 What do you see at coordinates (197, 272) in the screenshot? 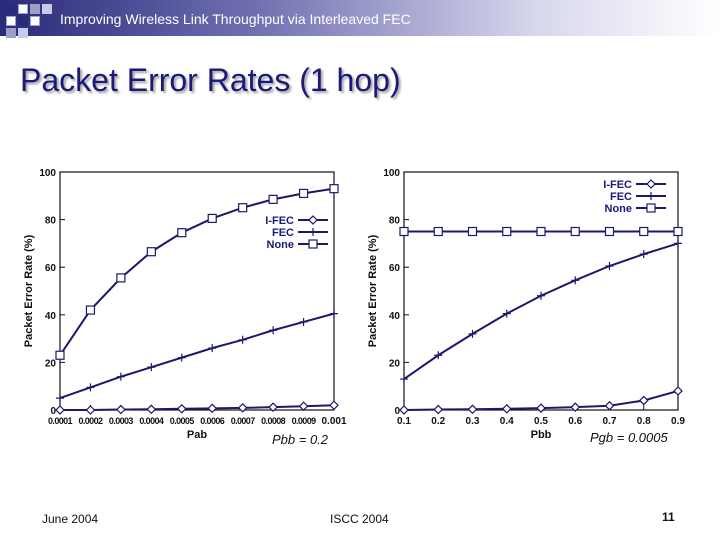
I see `left-series-none` at bounding box center [197, 272].